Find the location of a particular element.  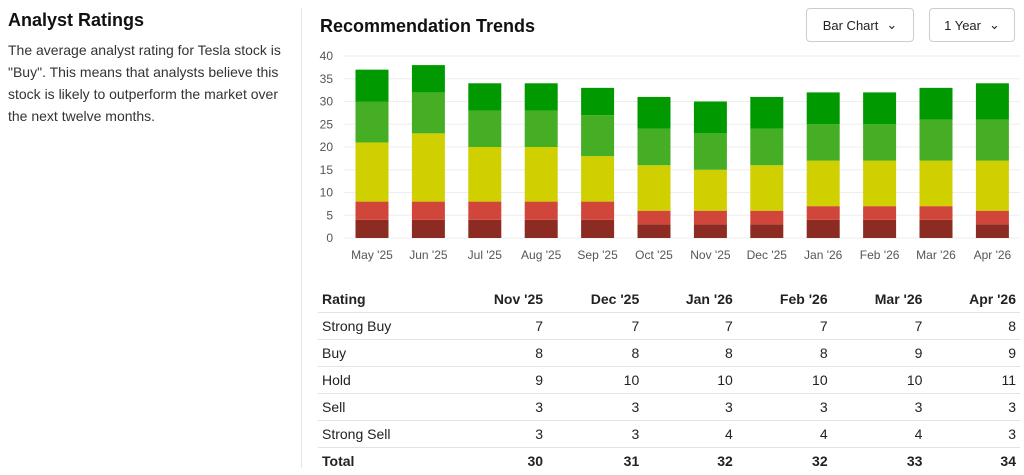

column-header: Rating is located at coordinates (384, 299).